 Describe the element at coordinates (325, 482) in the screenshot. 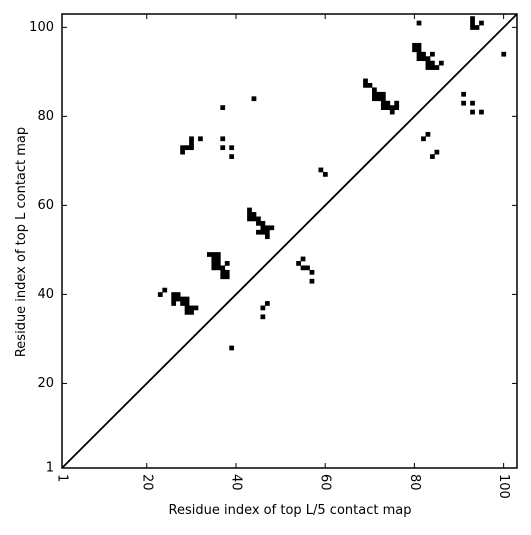

I see `x-tick-label: 60` at that location.